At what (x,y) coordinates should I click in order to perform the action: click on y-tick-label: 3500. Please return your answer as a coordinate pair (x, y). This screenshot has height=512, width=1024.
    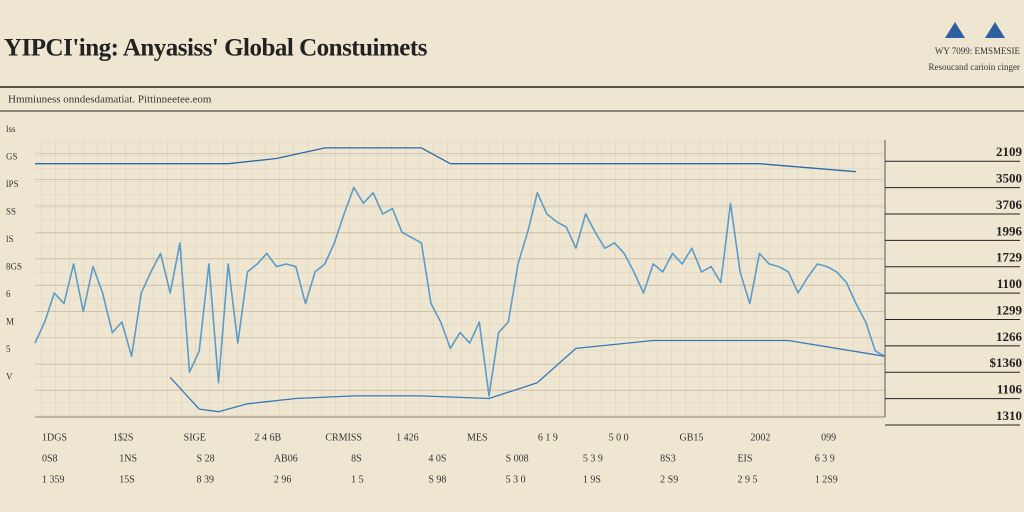
    Looking at the image, I should click on (1009, 178).